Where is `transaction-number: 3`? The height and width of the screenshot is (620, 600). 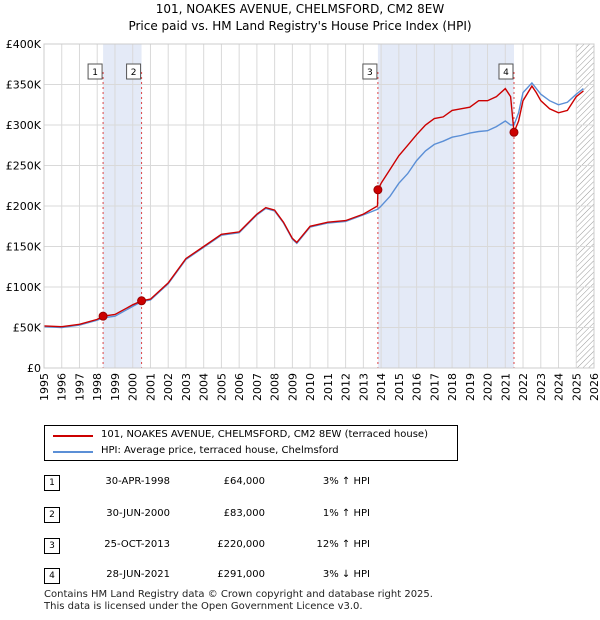
transaction-number: 3 is located at coordinates (52, 546).